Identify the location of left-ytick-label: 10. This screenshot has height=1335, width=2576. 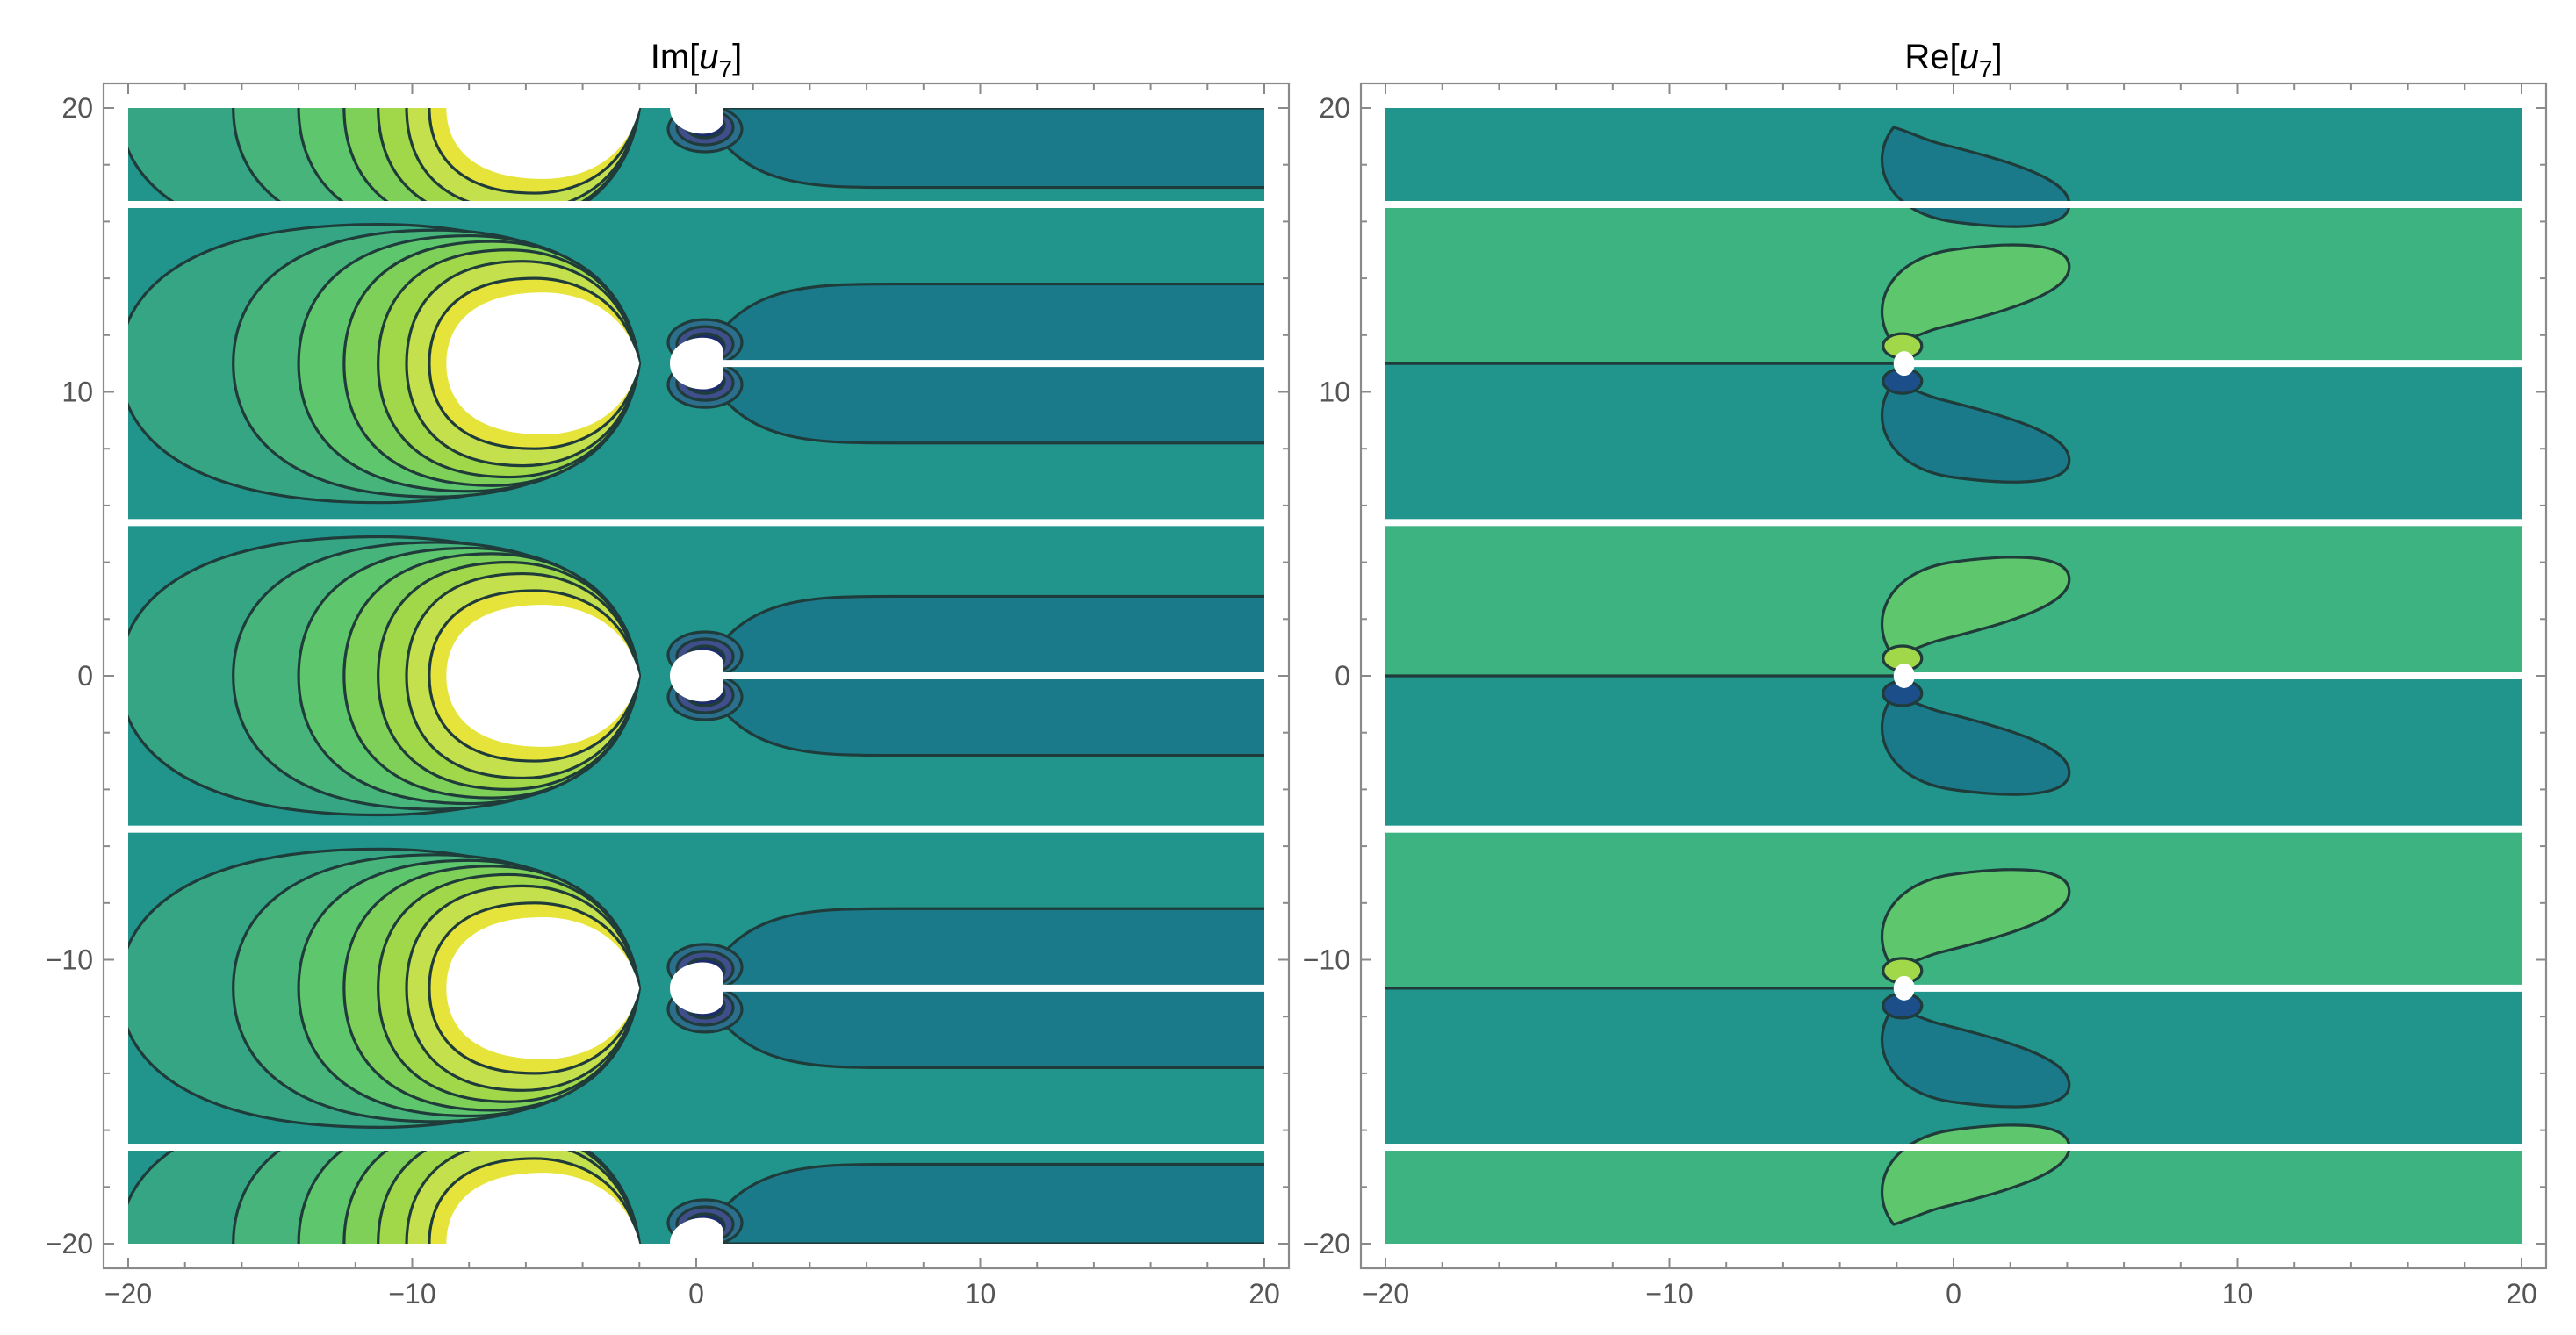
(77, 393).